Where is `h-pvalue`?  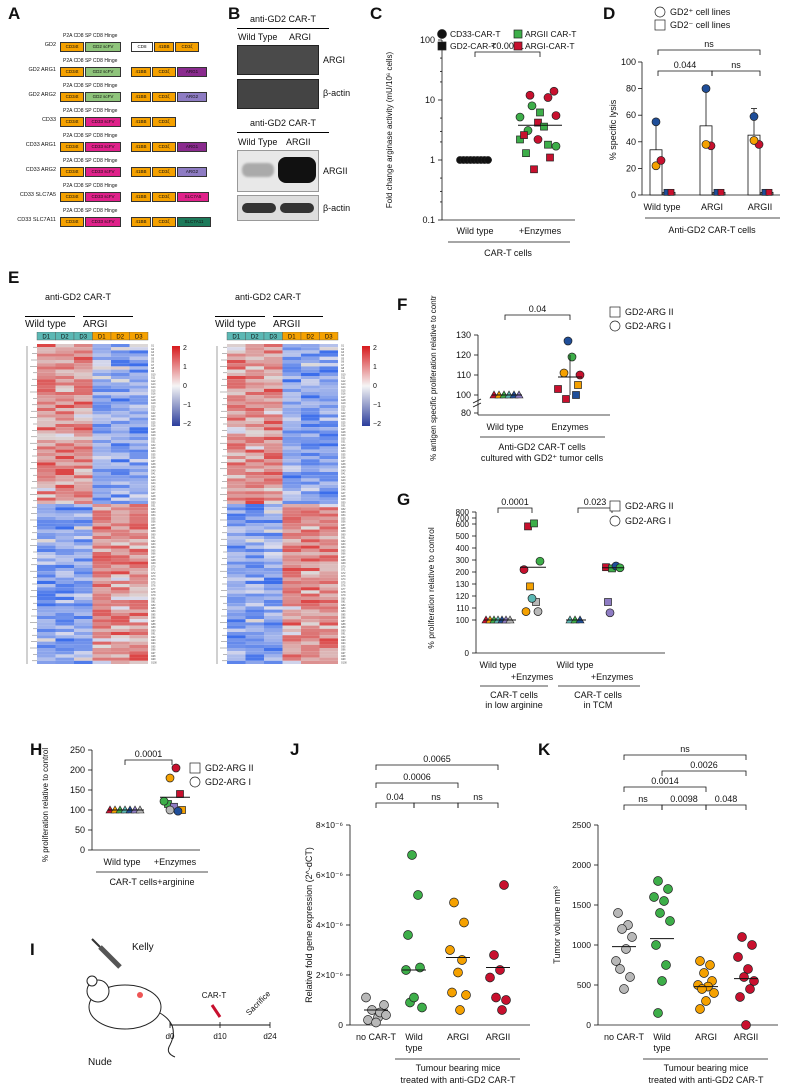 h-pvalue is located at coordinates (148, 762).